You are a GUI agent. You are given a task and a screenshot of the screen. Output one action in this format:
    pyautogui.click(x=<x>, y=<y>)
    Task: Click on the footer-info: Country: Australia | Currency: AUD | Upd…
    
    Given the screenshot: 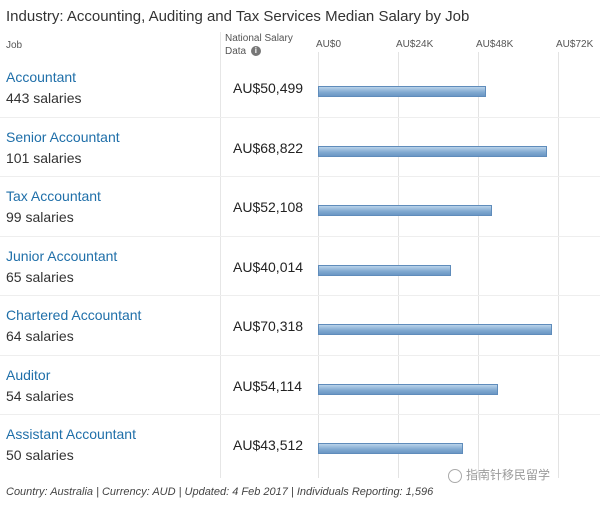 What is the action you would take?
    pyautogui.click(x=220, y=492)
    